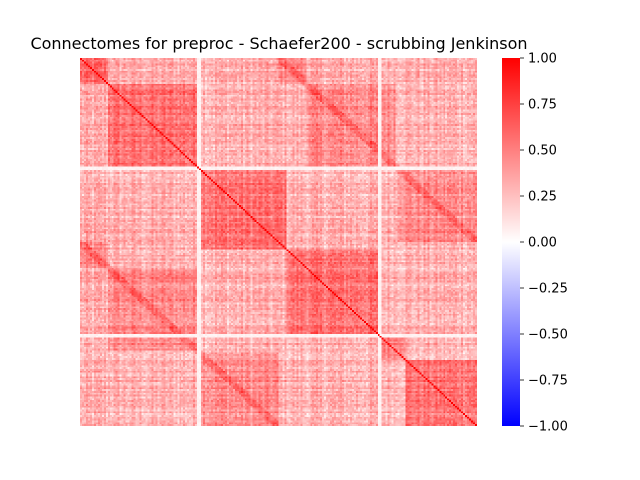  Describe the element at coordinates (542, 197) in the screenshot. I see `colorbar-tick-label: 0.25` at that location.